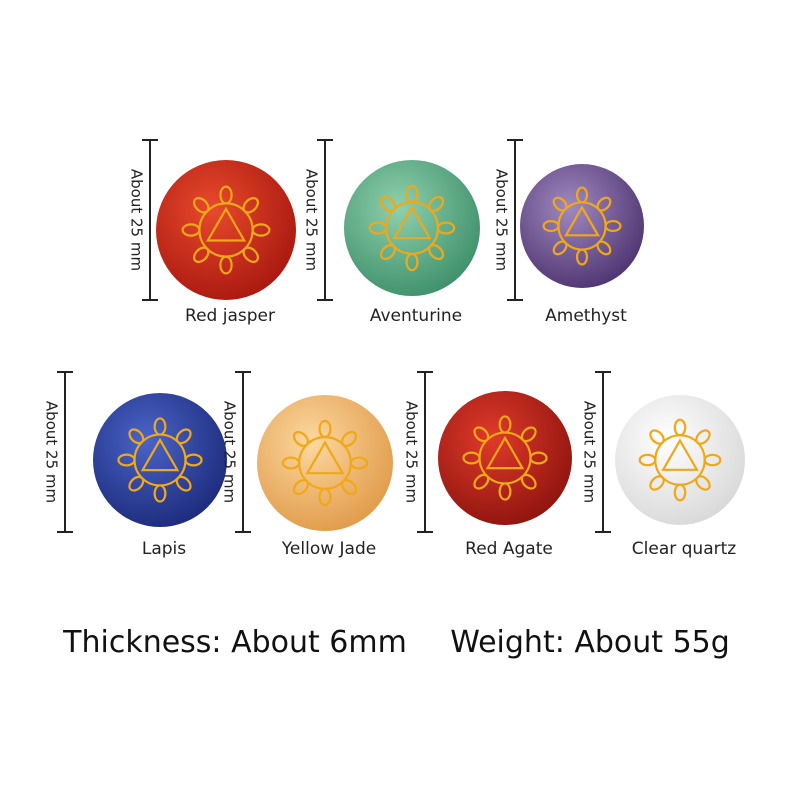 This screenshot has width=800, height=800. I want to click on stone-item: About 25 mm Red jasper, so click(212, 232).